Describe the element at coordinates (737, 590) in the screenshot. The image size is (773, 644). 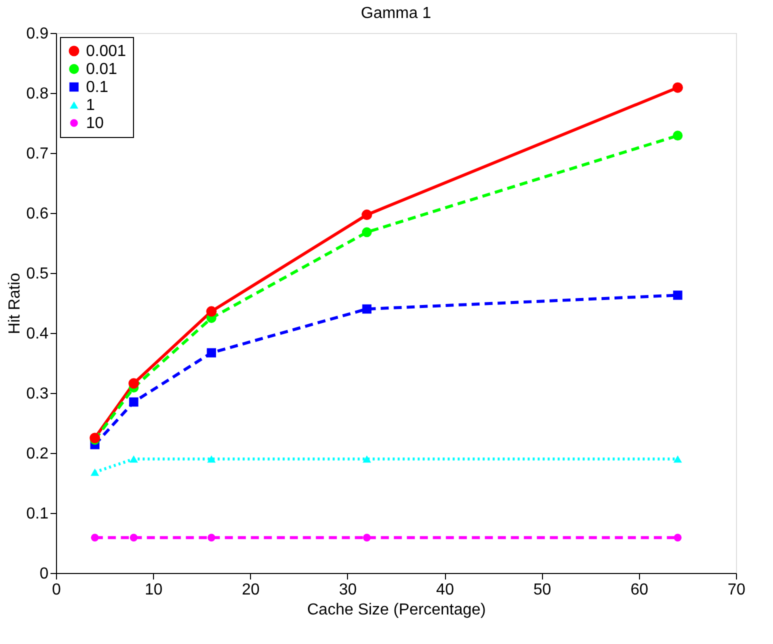
I see `x-tick-label: 70` at that location.